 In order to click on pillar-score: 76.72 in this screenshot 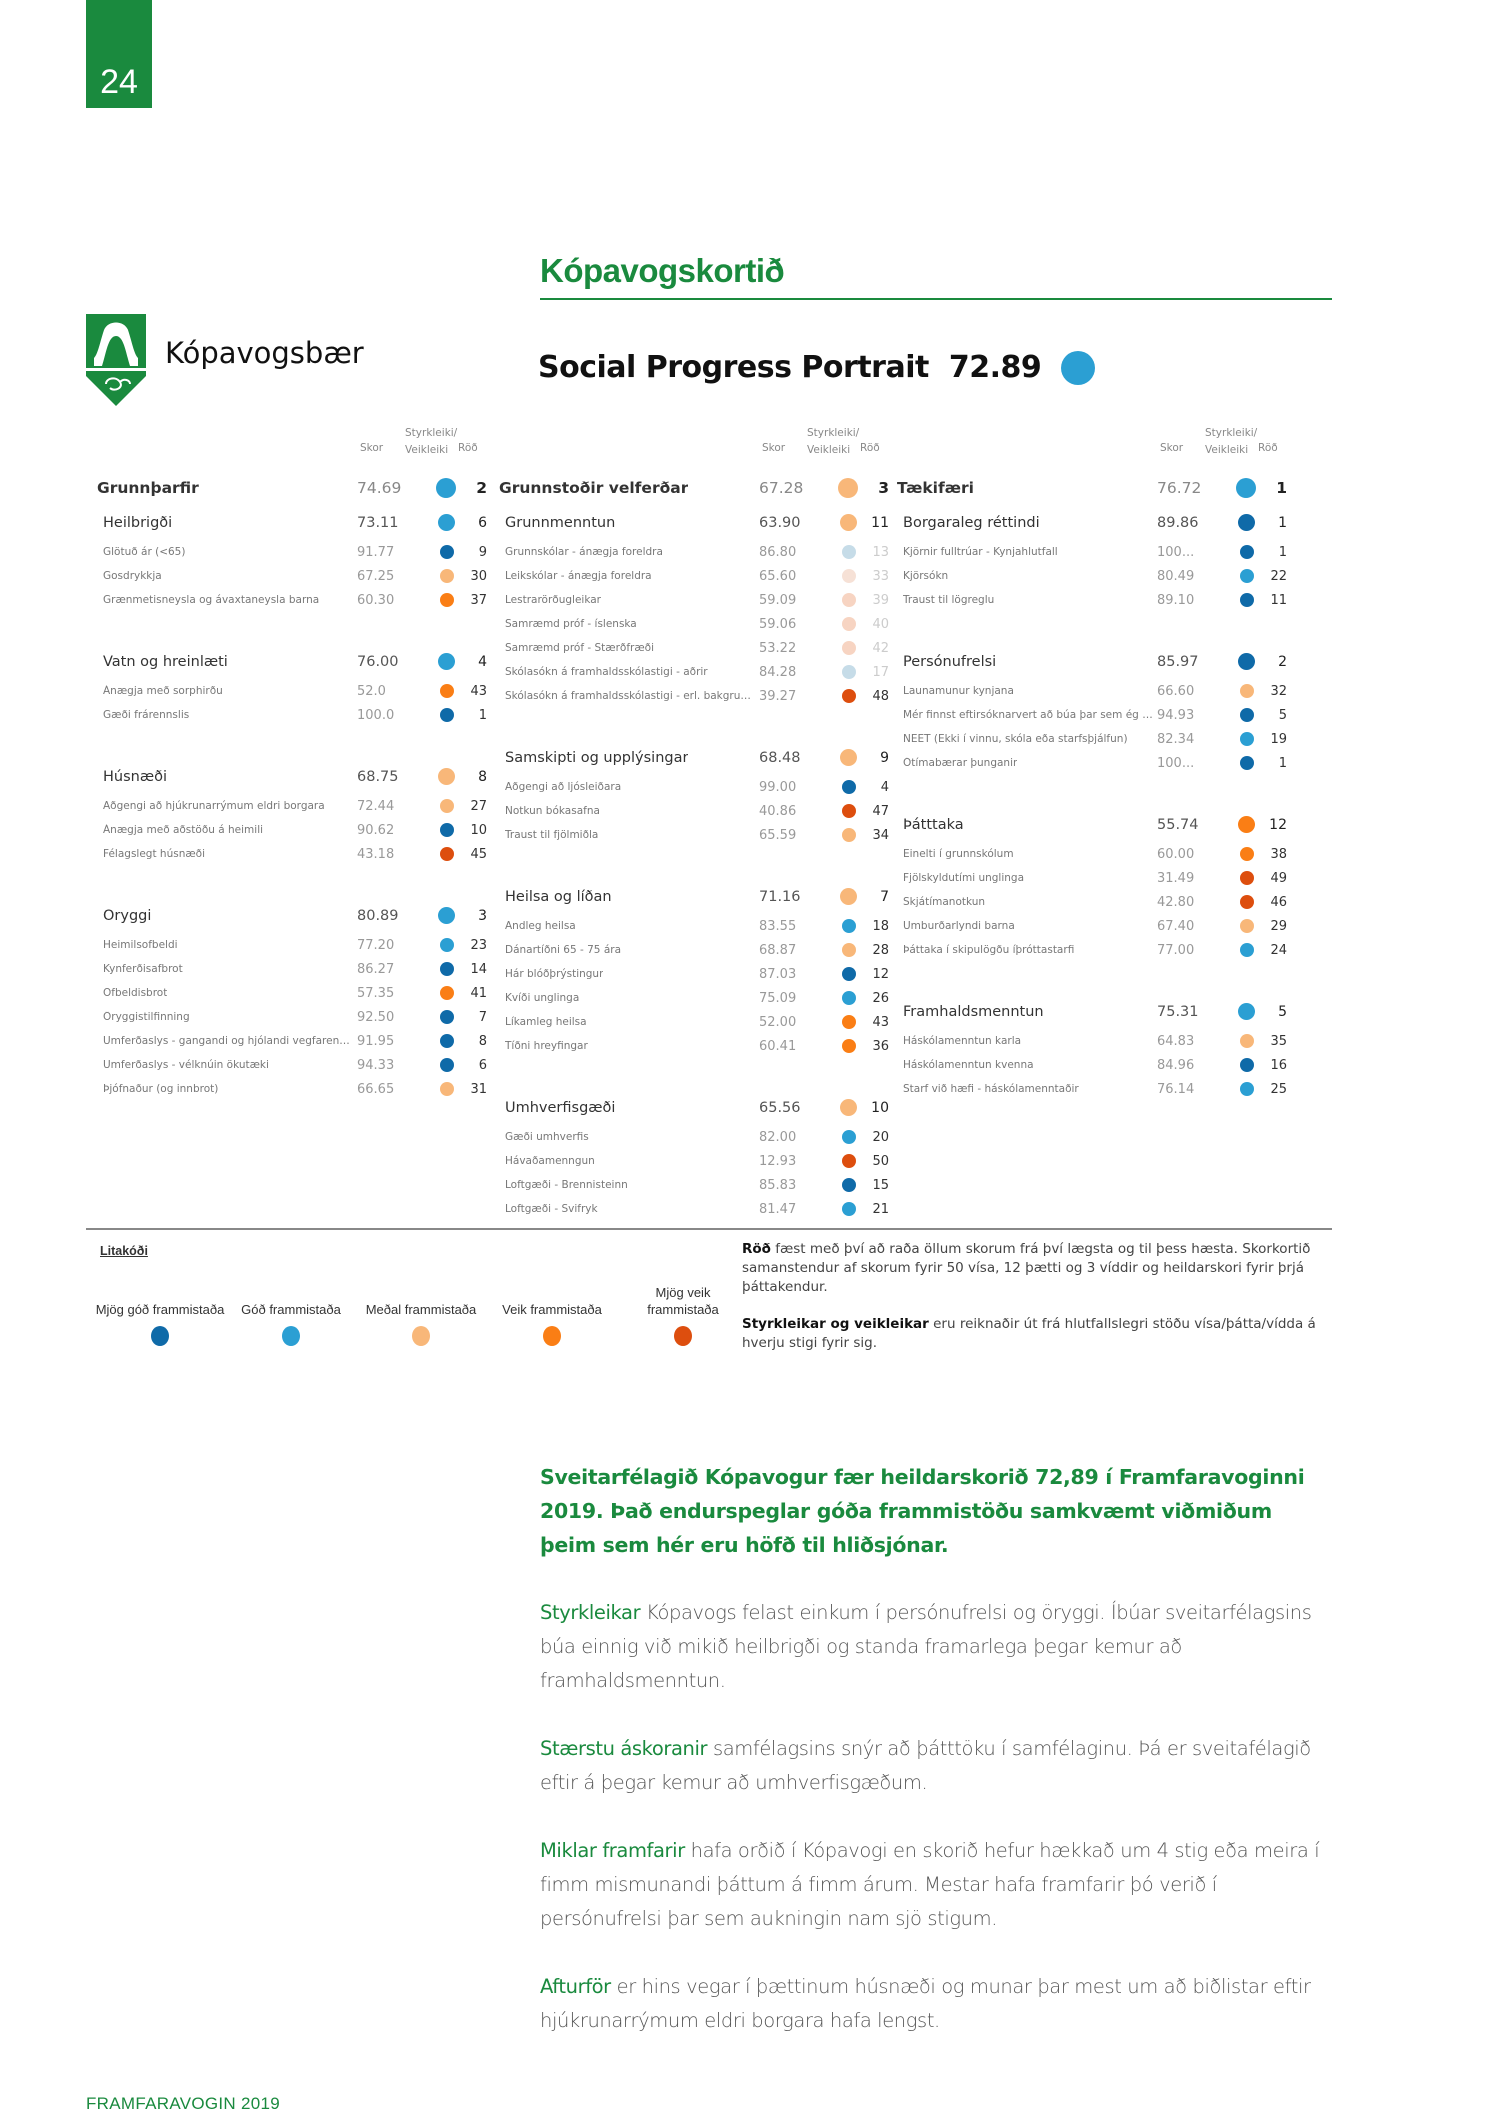, I will do `click(1179, 487)`.